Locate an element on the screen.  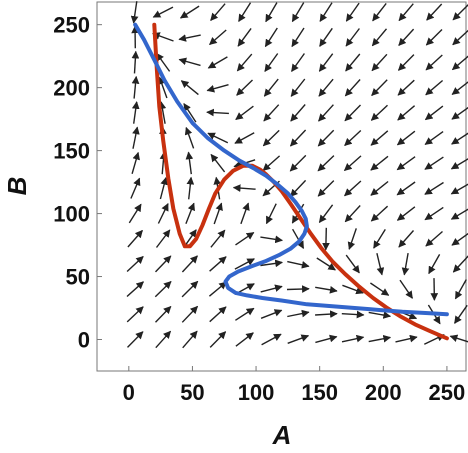
y-tick-label: 50 is located at coordinates (78, 277).